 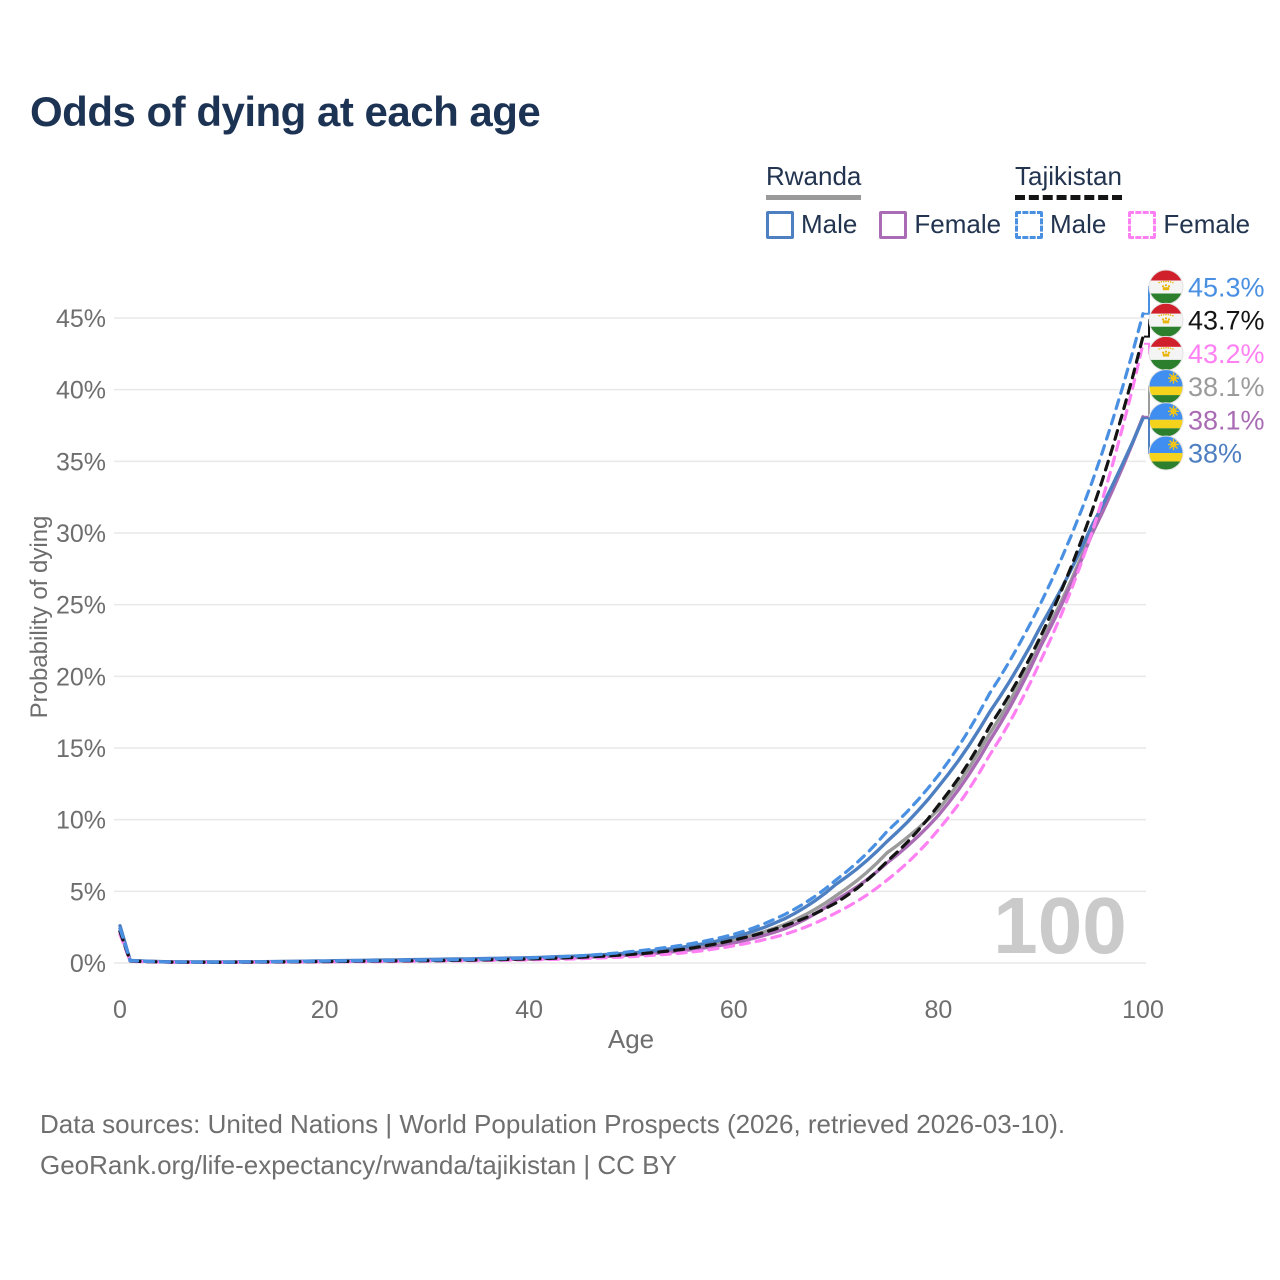 What do you see at coordinates (81, 462) in the screenshot?
I see `y-tick-label: 35%` at bounding box center [81, 462].